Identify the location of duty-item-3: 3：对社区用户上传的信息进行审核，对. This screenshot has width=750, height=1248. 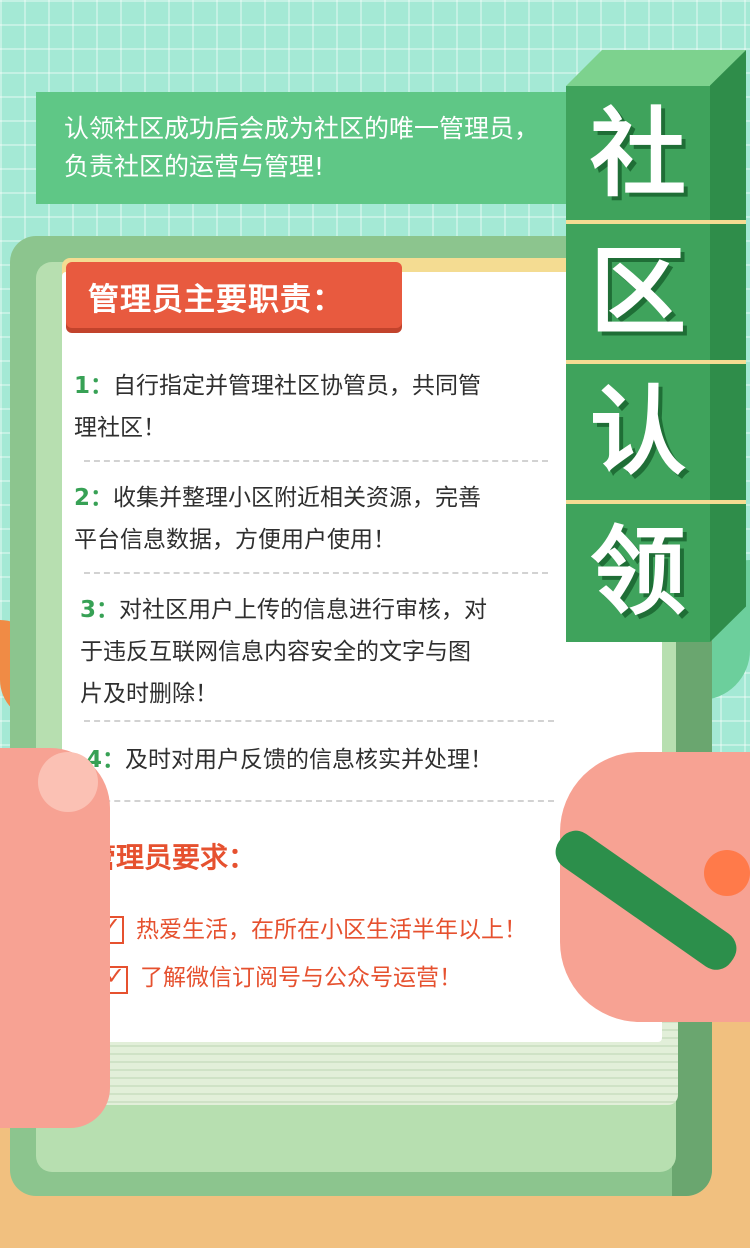
(283, 610).